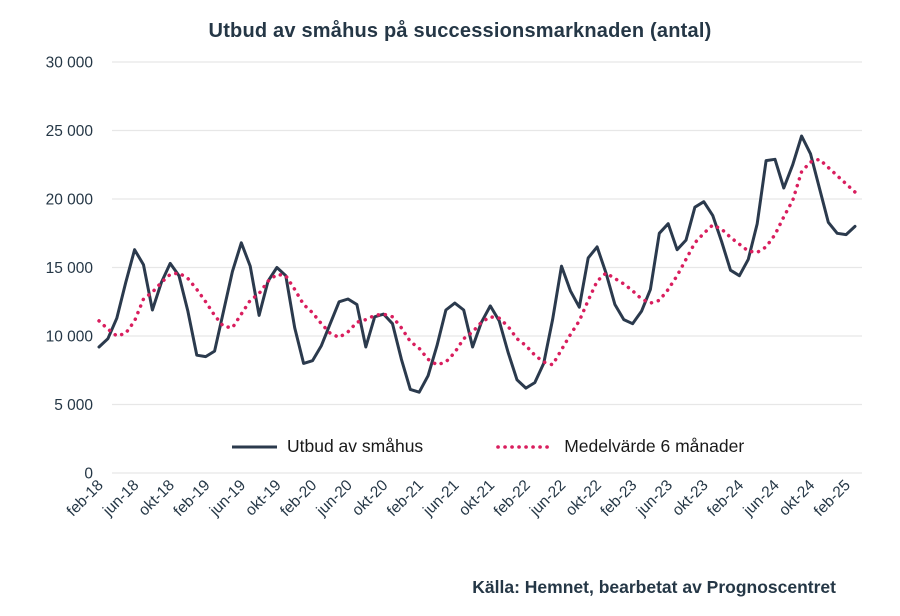 The image size is (900, 616). Describe the element at coordinates (487, 446) in the screenshot. I see `legend: Utbud av småhus Medelvärde 6 månader` at that location.